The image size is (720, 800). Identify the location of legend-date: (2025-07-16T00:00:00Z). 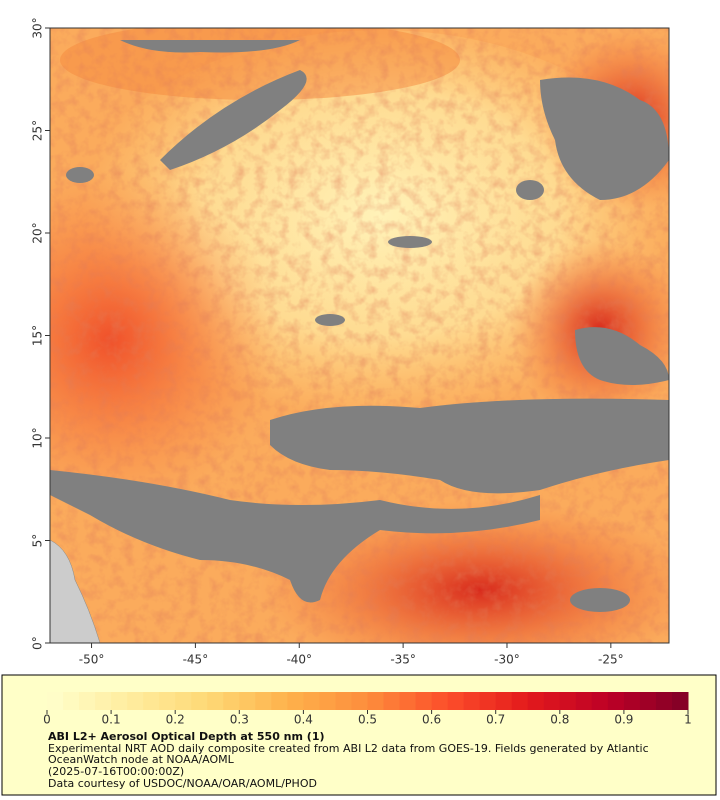
(116, 772).